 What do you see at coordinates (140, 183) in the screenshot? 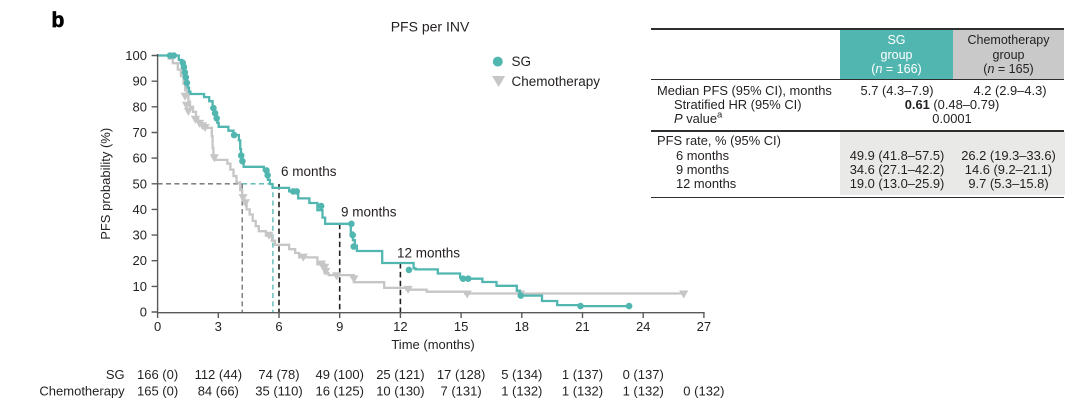
I see `svg-text: 50` at bounding box center [140, 183].